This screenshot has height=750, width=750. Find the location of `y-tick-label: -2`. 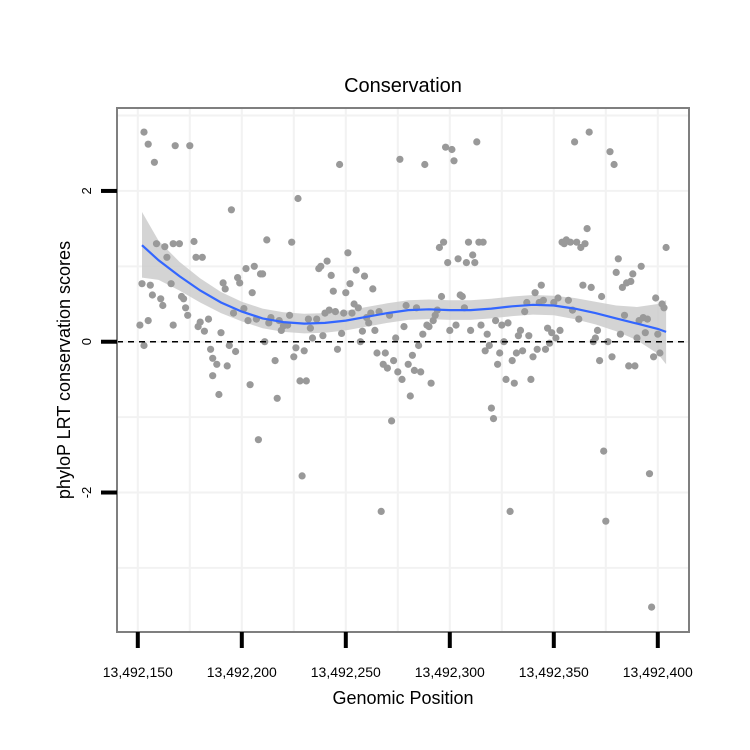

y-tick-label: -2 is located at coordinates (86, 493).